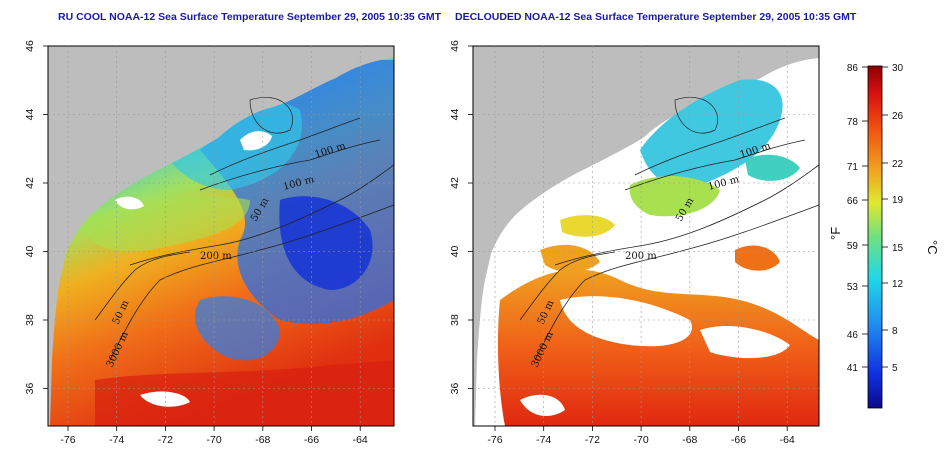 Image resolution: width=950 pixels, height=475 pixels. I want to click on left-contour-100m, so click(290, 165).